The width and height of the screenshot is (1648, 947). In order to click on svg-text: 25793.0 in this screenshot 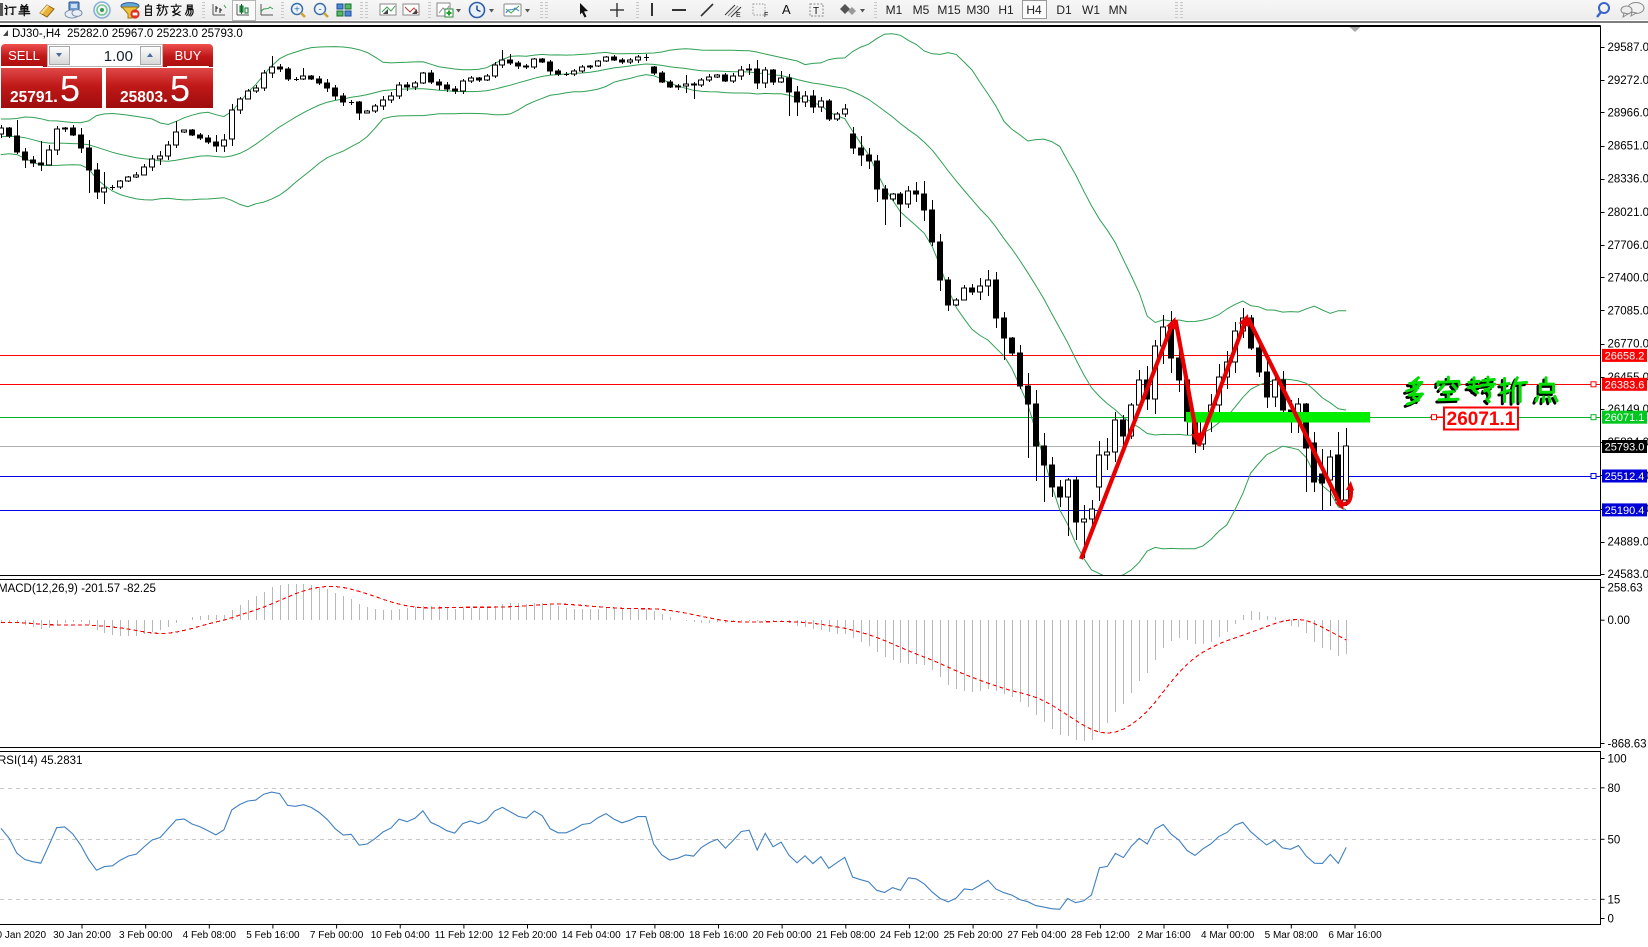, I will do `click(1625, 448)`.